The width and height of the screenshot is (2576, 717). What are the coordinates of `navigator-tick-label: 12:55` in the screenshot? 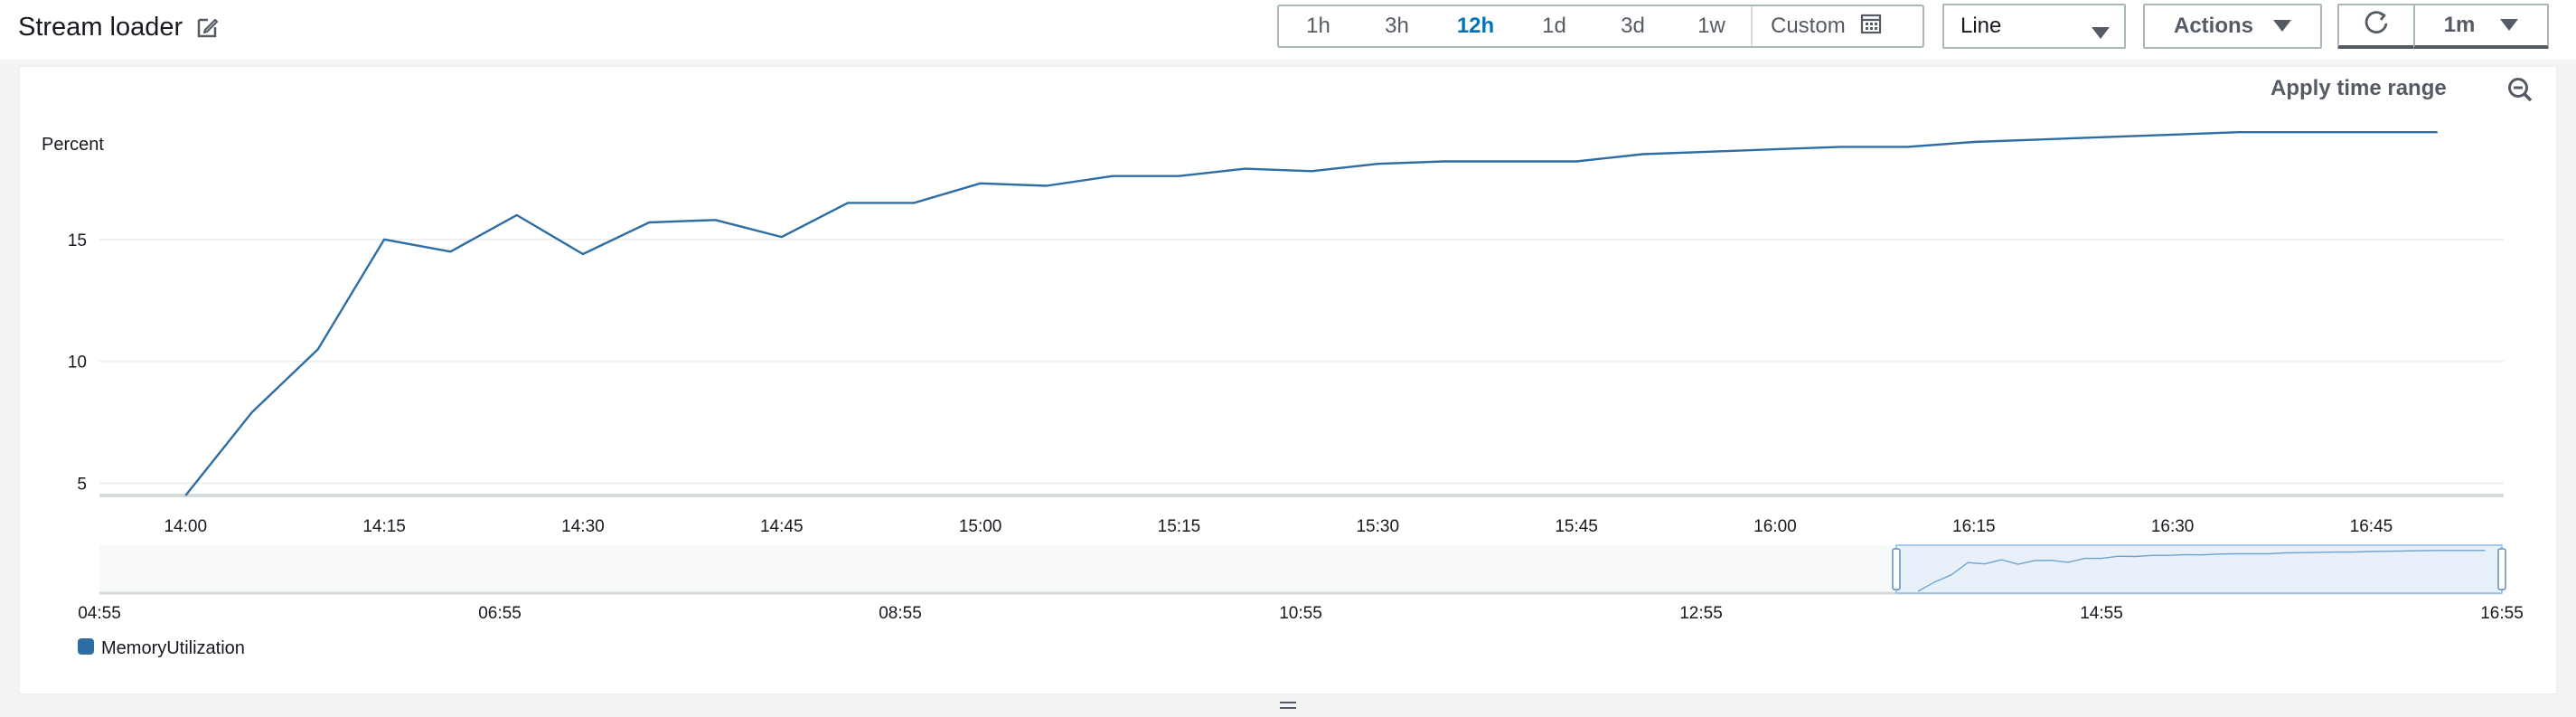 It's located at (1701, 613).